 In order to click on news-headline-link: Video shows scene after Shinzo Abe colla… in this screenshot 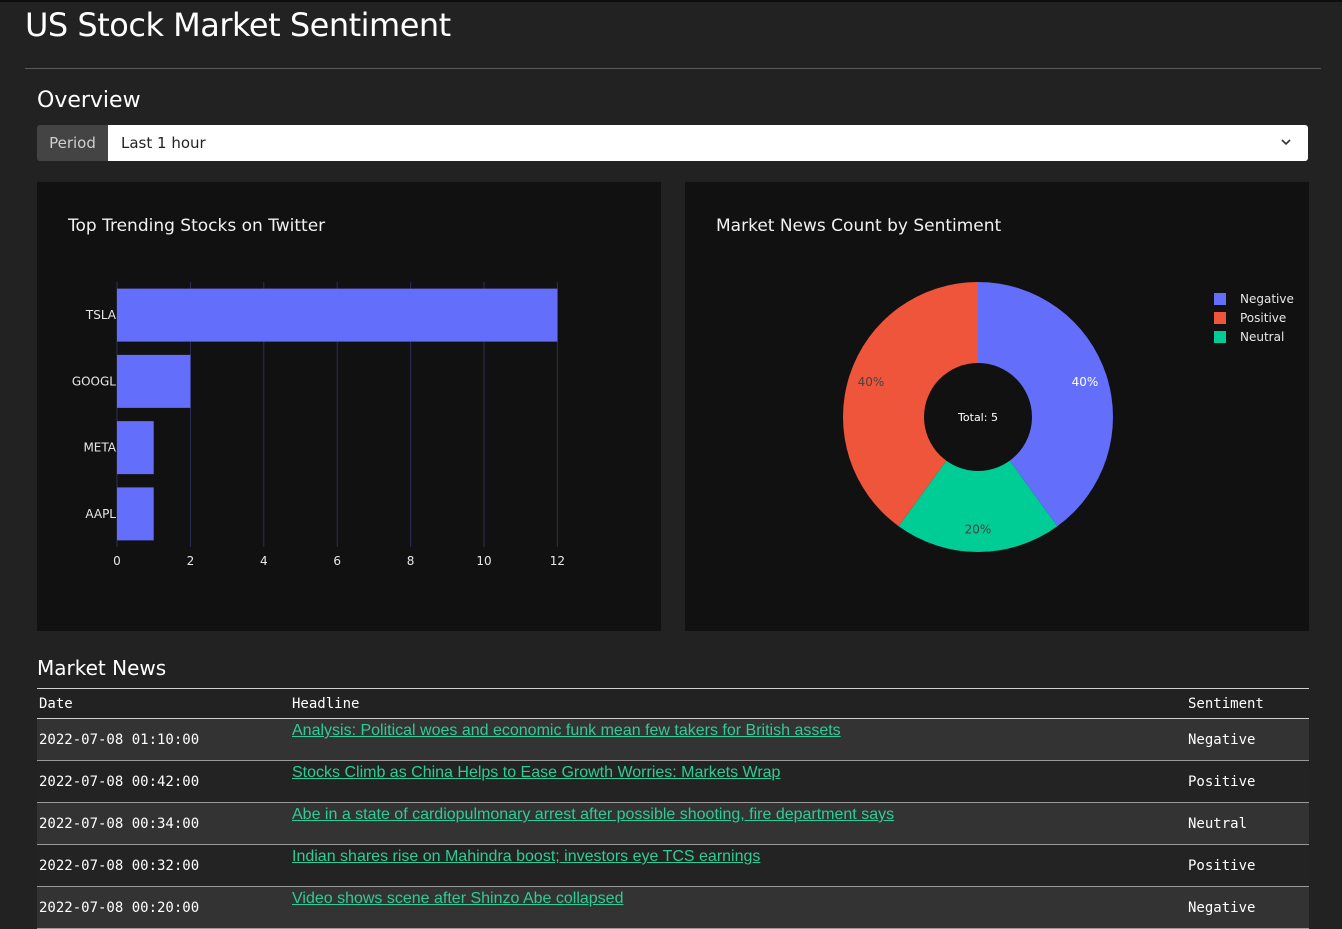, I will do `click(458, 898)`.